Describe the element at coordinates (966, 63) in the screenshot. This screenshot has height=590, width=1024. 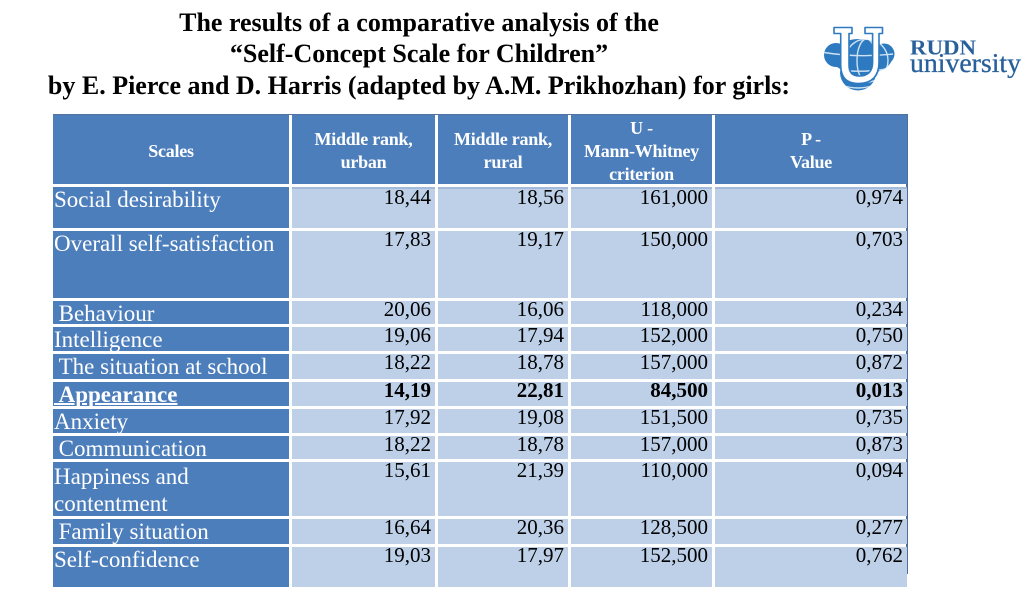
I see `svg-text: university` at that location.